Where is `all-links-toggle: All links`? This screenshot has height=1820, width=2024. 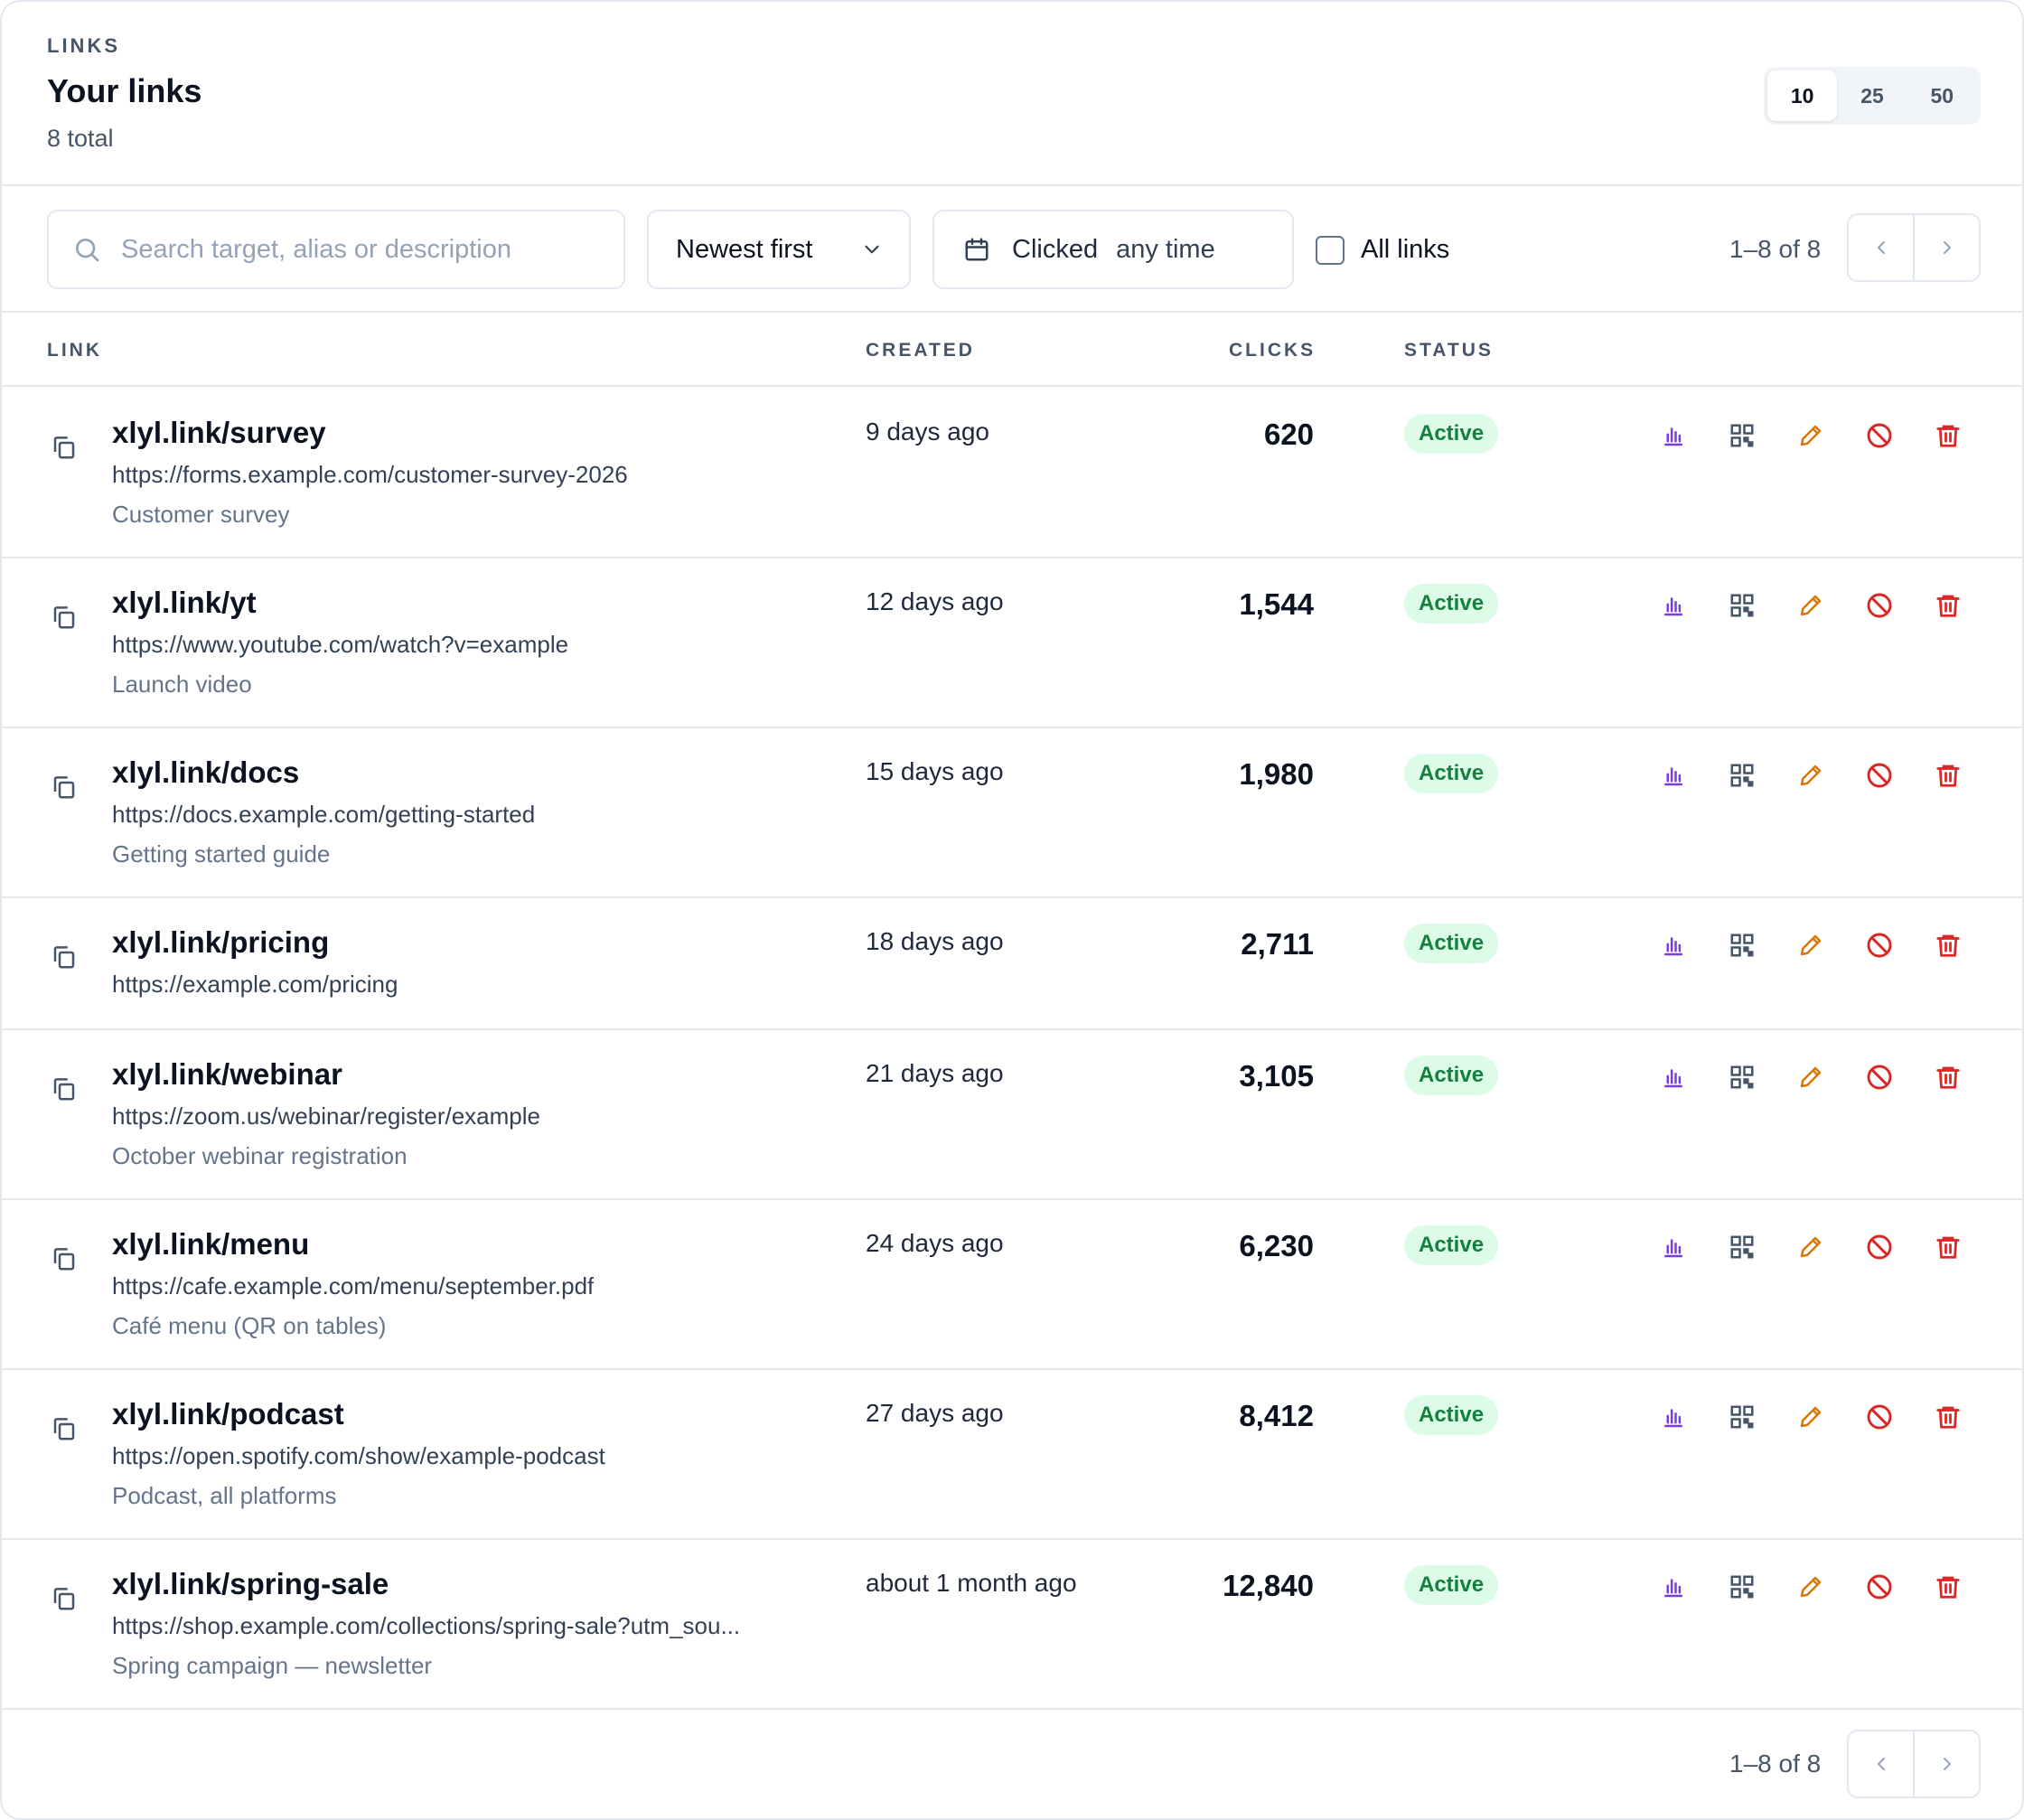 all-links-toggle: All links is located at coordinates (1383, 250).